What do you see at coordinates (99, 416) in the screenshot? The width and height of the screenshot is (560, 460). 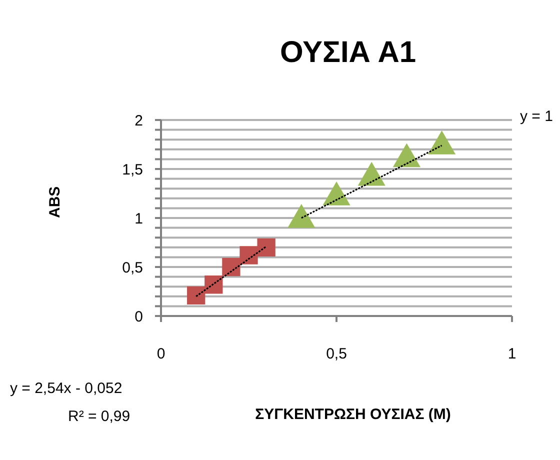 I see `text: R² = 0,99` at bounding box center [99, 416].